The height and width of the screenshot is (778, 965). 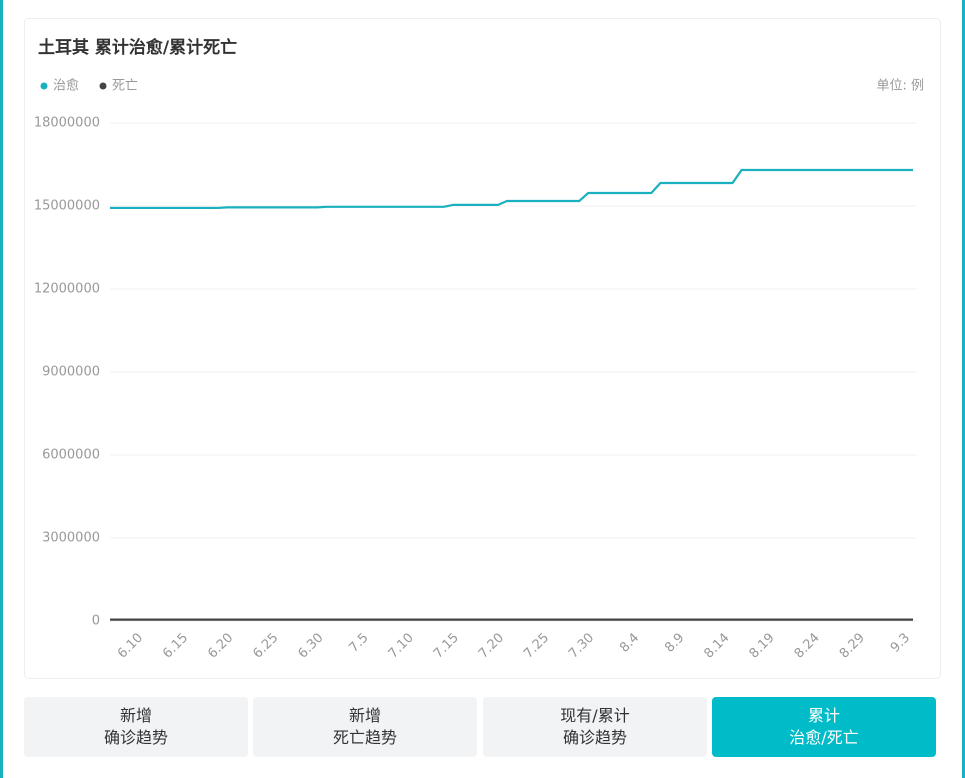 I want to click on tab: 现有/累计确诊趋势, so click(x=595, y=727).